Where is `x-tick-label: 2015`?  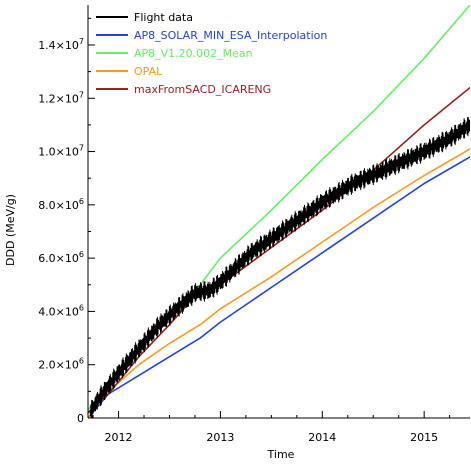
x-tick-label: 2015 is located at coordinates (424, 437).